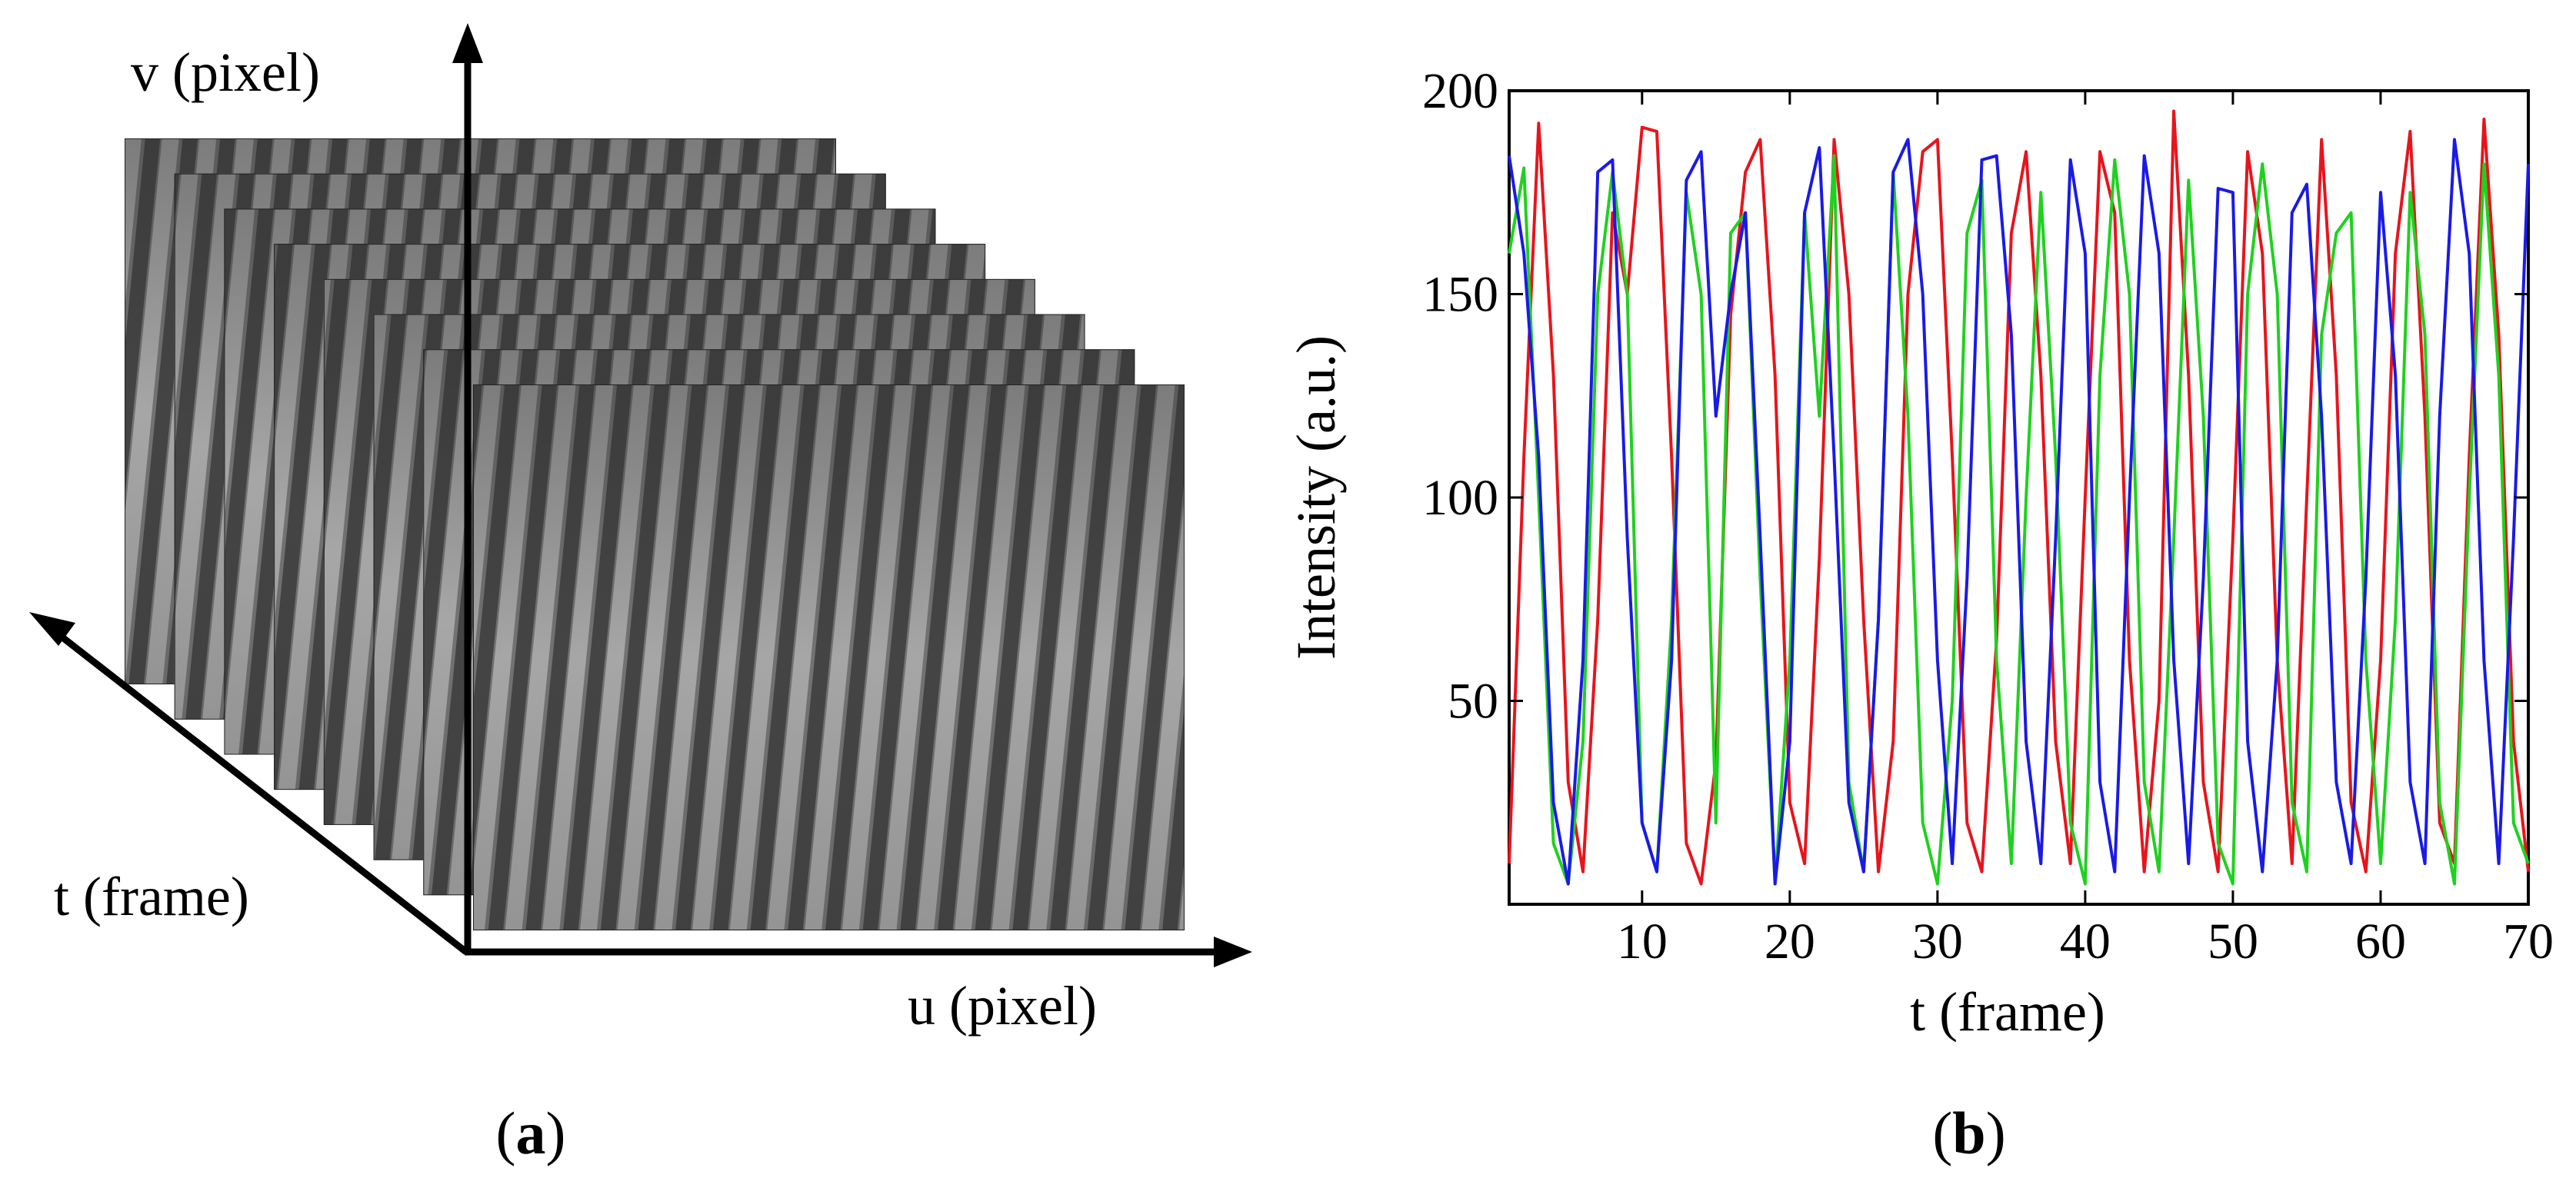 This screenshot has height=1178, width=2576. What do you see at coordinates (2380, 942) in the screenshot?
I see `x-tick-label: 60` at bounding box center [2380, 942].